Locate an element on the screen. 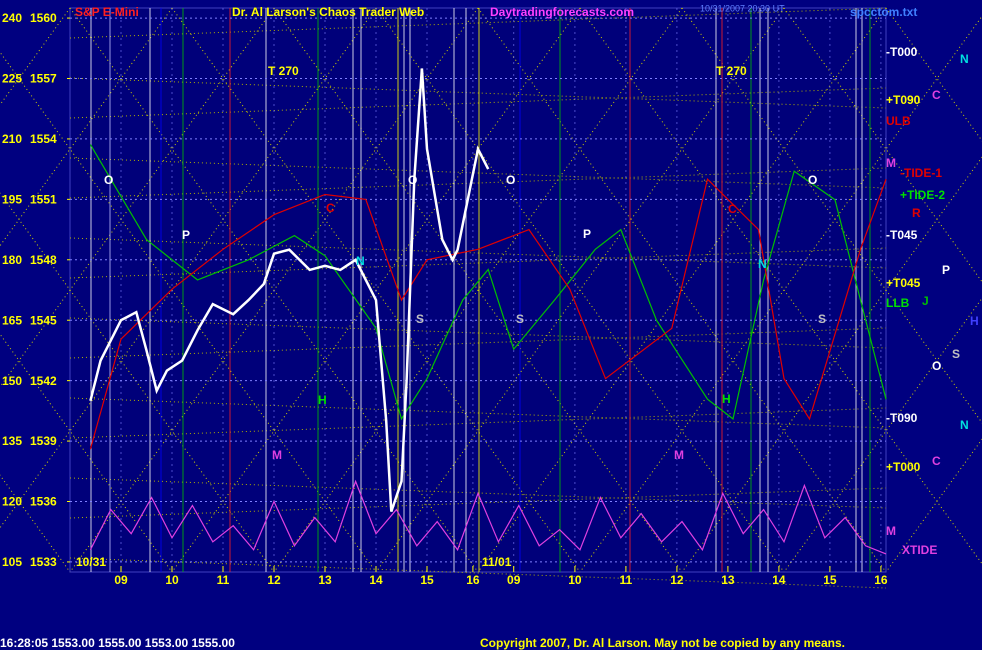 The image size is (982, 650). y2-tick-label: 195 is located at coordinates (12, 200).